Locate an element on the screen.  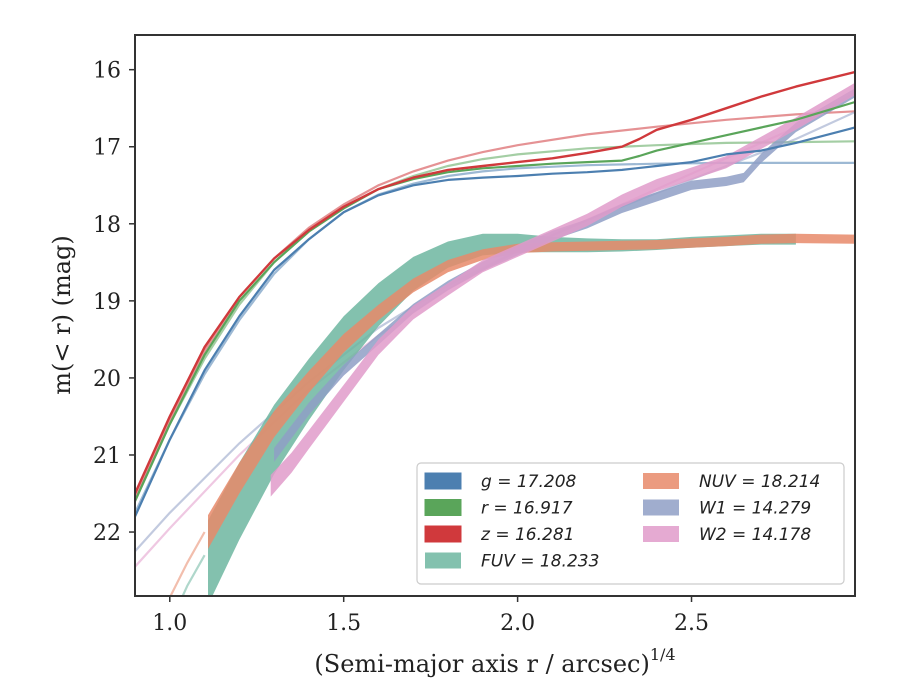
legend-label: W2 = 14.178 is located at coordinates (755, 535).